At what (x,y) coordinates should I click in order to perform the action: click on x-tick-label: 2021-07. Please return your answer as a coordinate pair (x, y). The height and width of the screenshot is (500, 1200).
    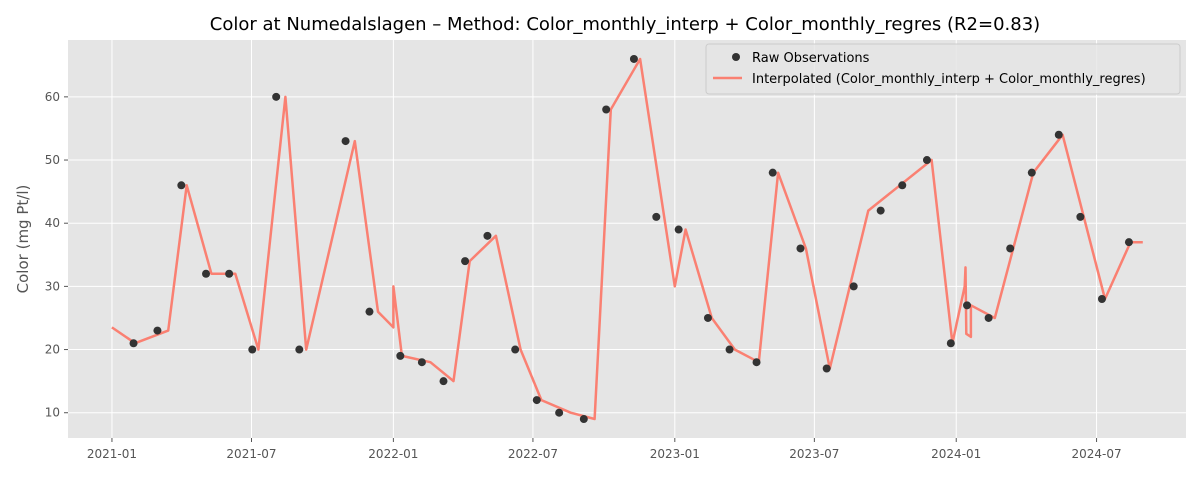
    Looking at the image, I should click on (251, 454).